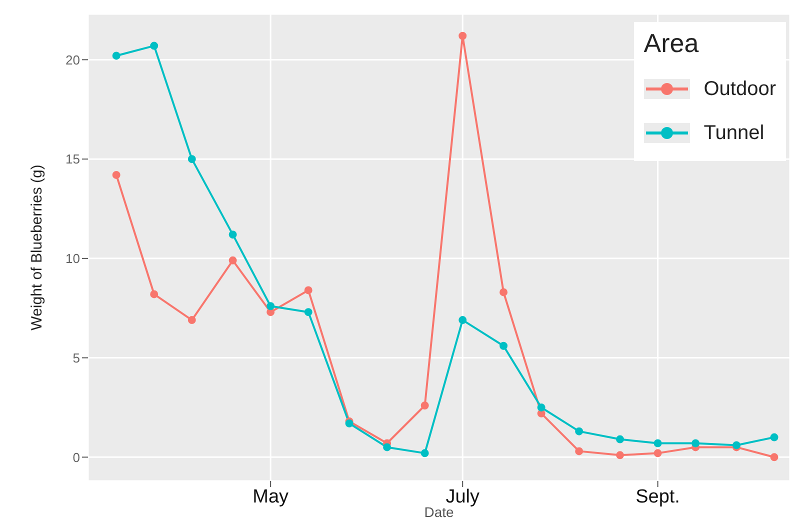  Describe the element at coordinates (672, 43) in the screenshot. I see `legend-title: Area` at that location.